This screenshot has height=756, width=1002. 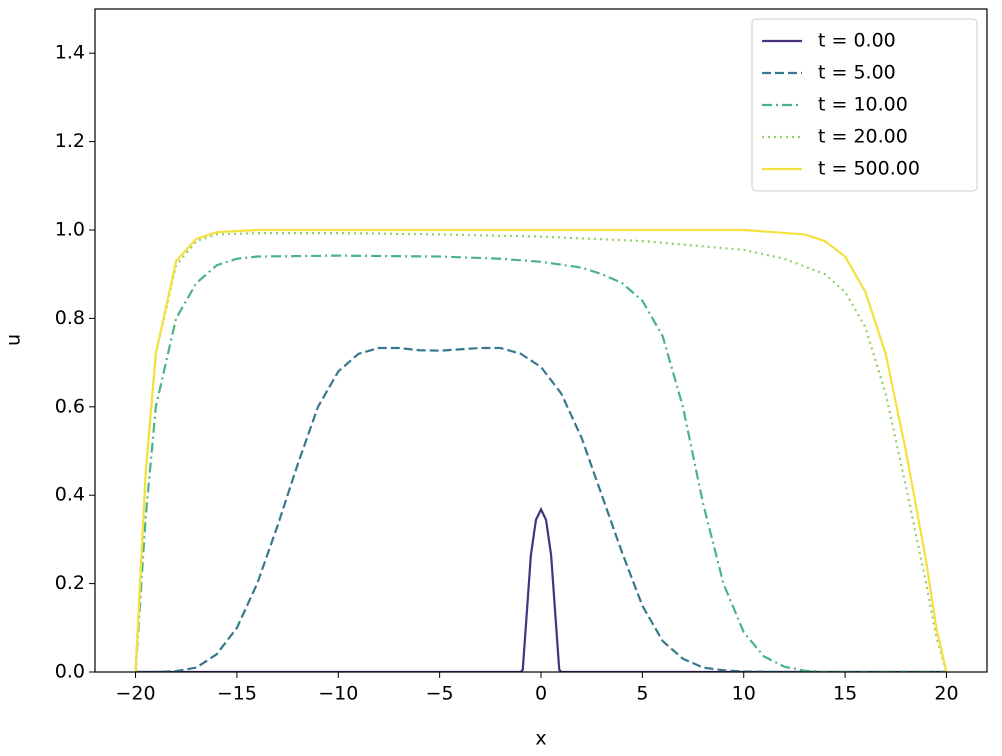 What do you see at coordinates (845, 694) in the screenshot?
I see `x-tick-label: 15` at bounding box center [845, 694].